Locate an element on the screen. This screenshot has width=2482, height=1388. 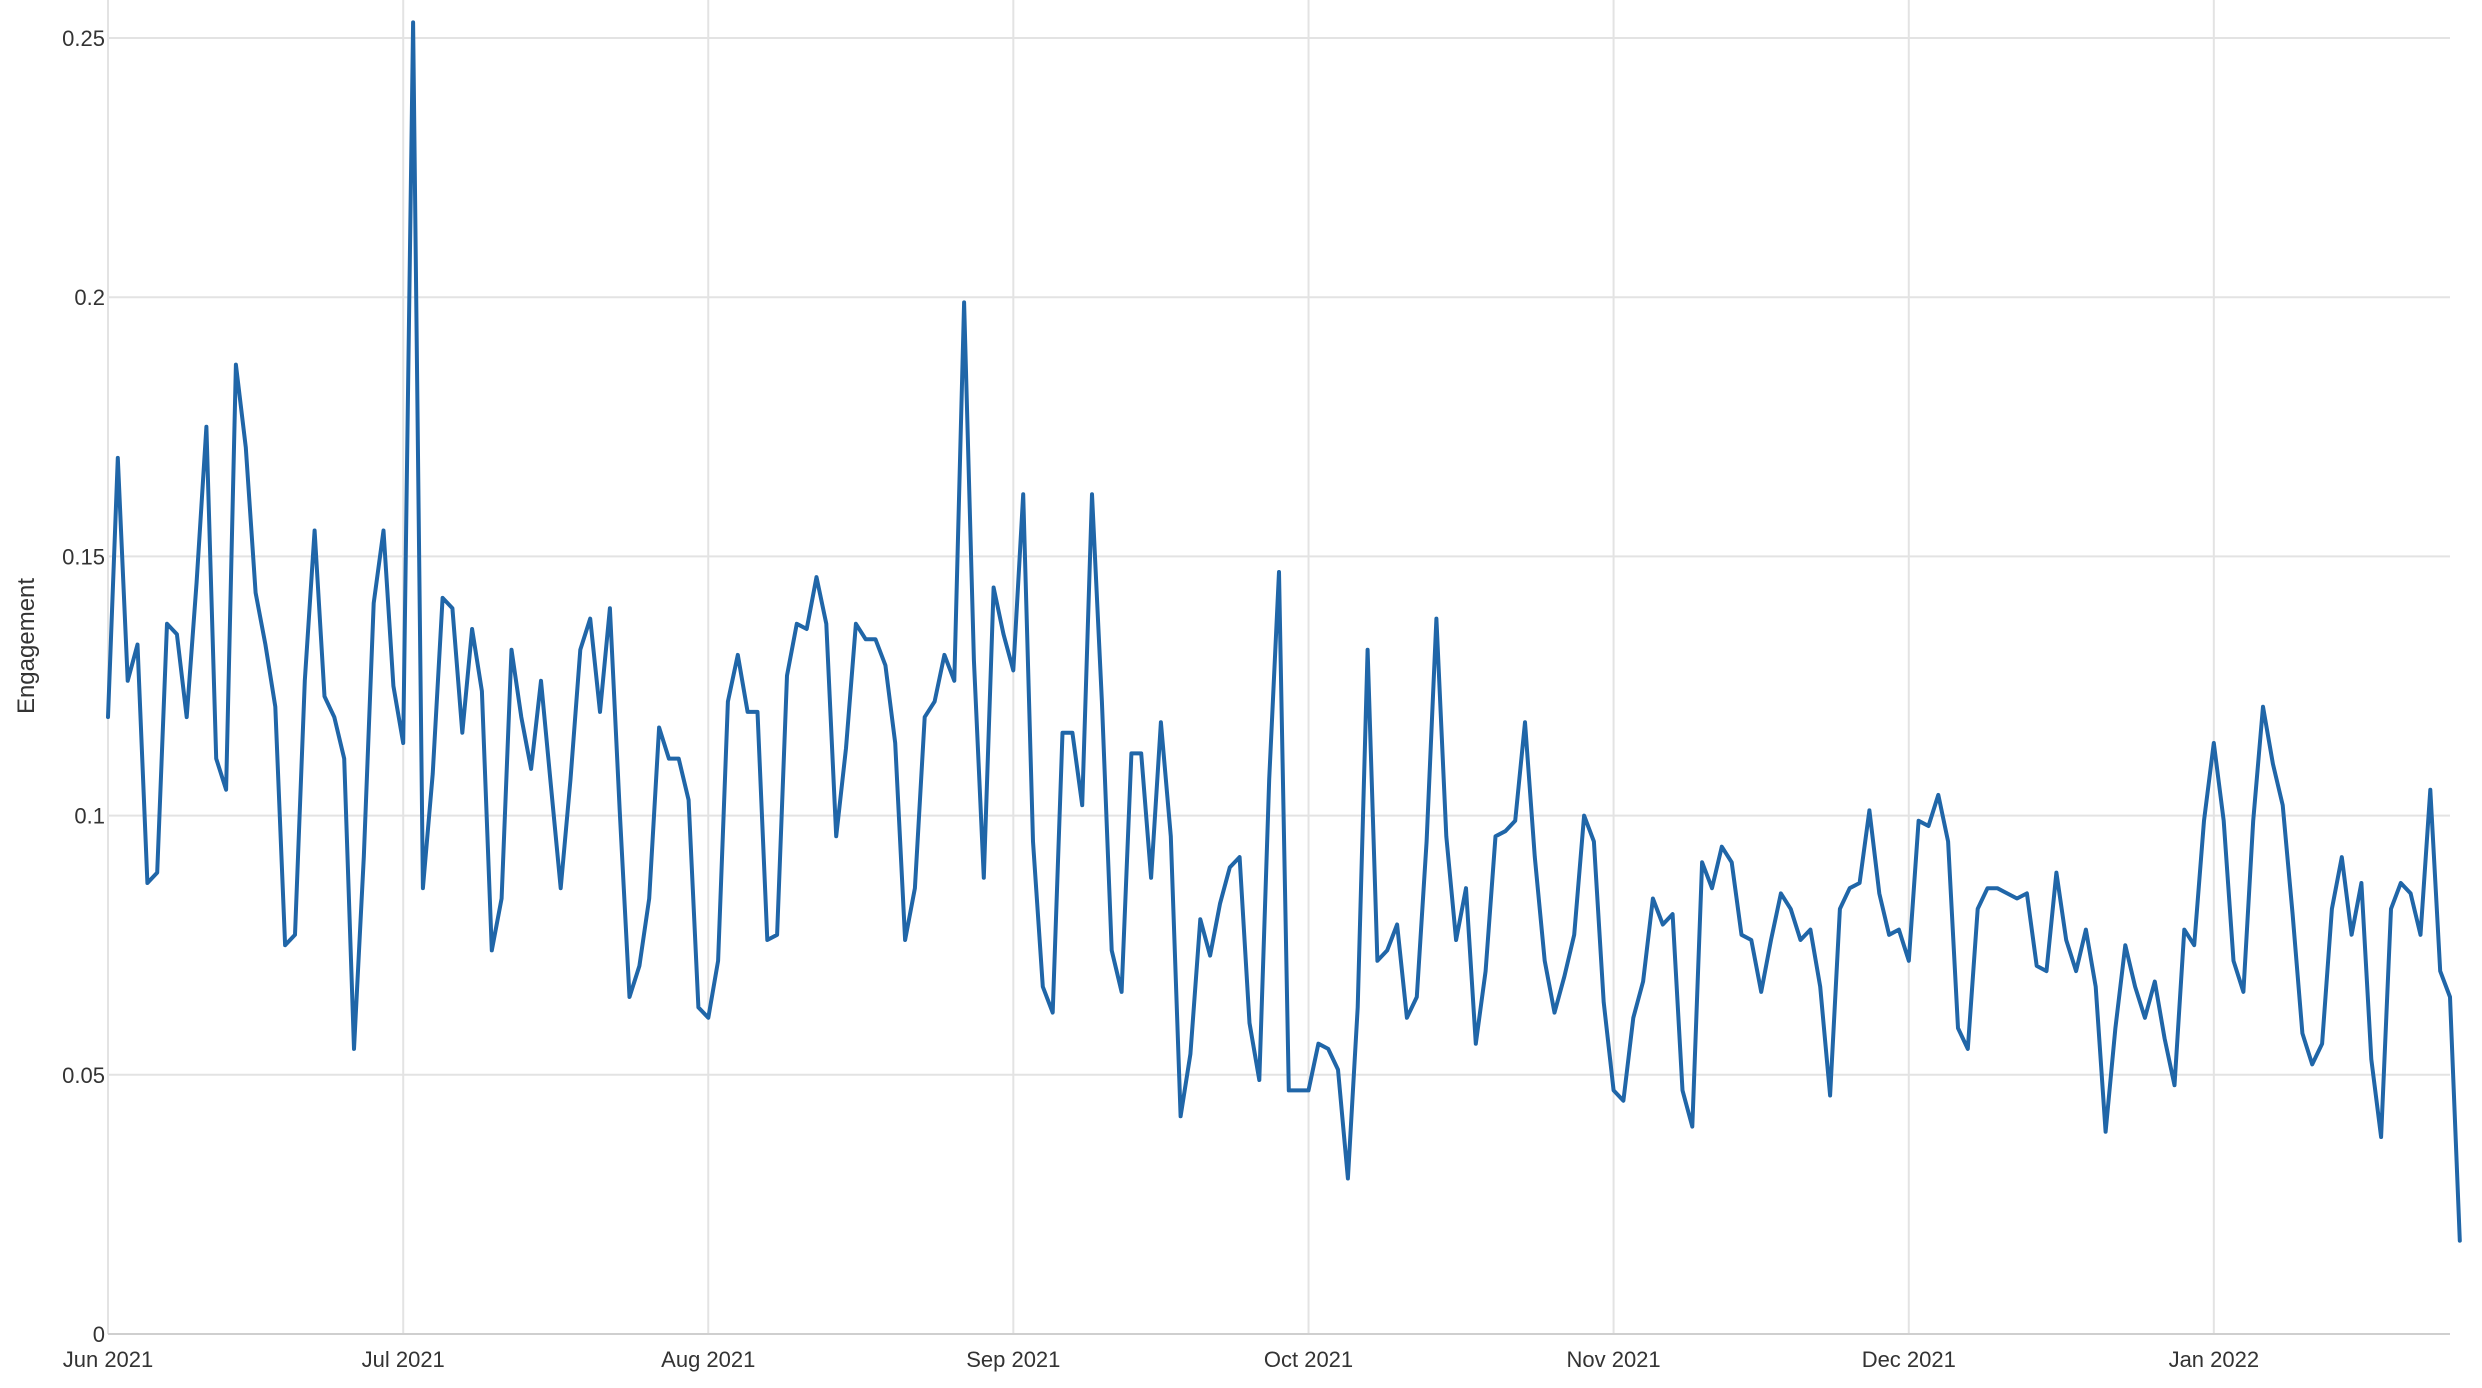
x-tick-label: Aug 2021 is located at coordinates (708, 1359).